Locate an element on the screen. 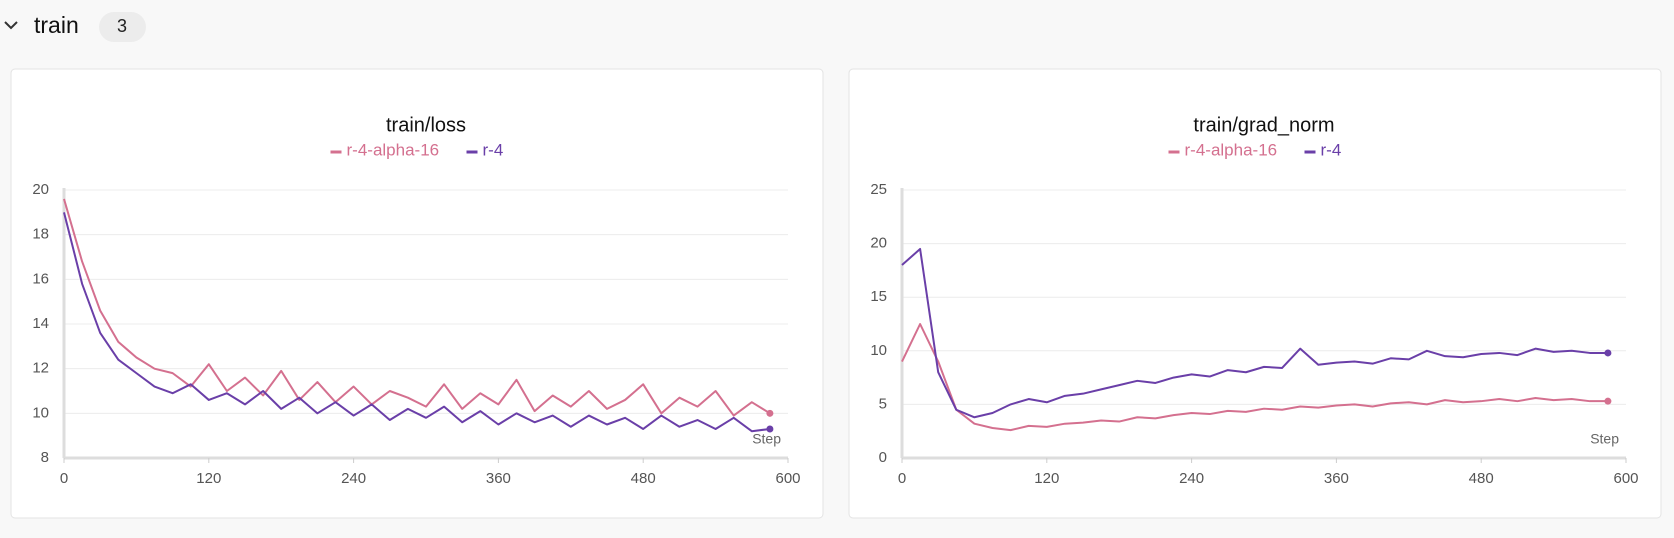  y-tick-label: 0 is located at coordinates (883, 457).